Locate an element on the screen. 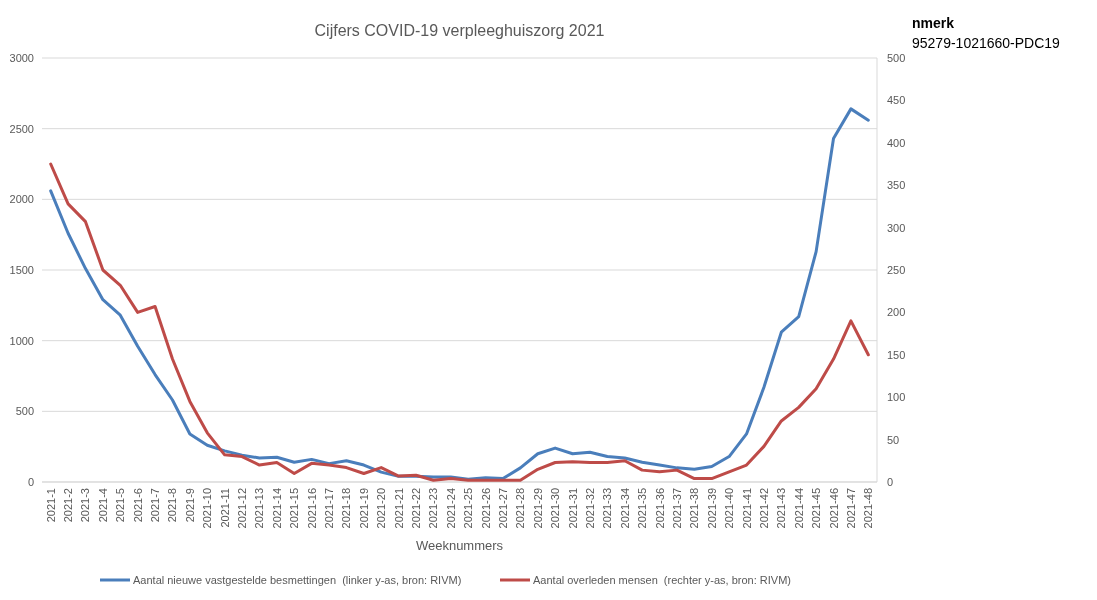 The image size is (1097, 600). x-tick-label: 2021-40 is located at coordinates (729, 508).